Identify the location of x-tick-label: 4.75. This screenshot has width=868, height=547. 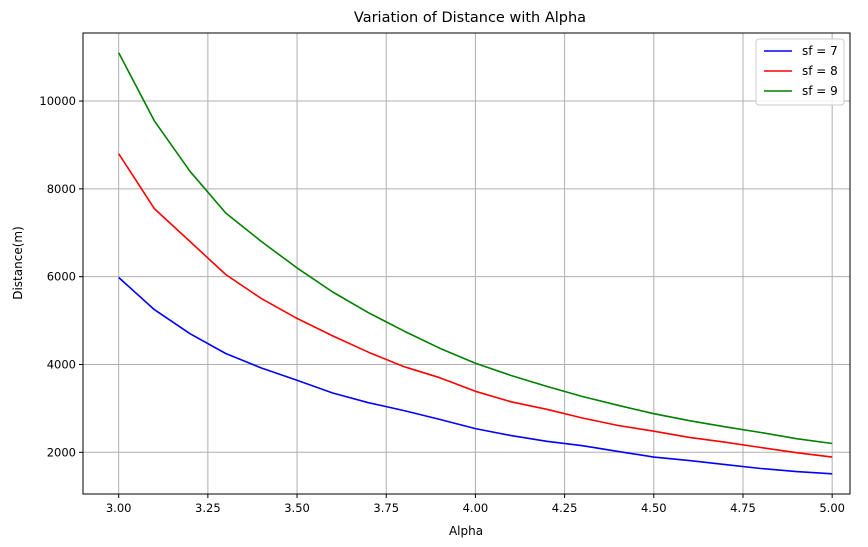
(743, 508).